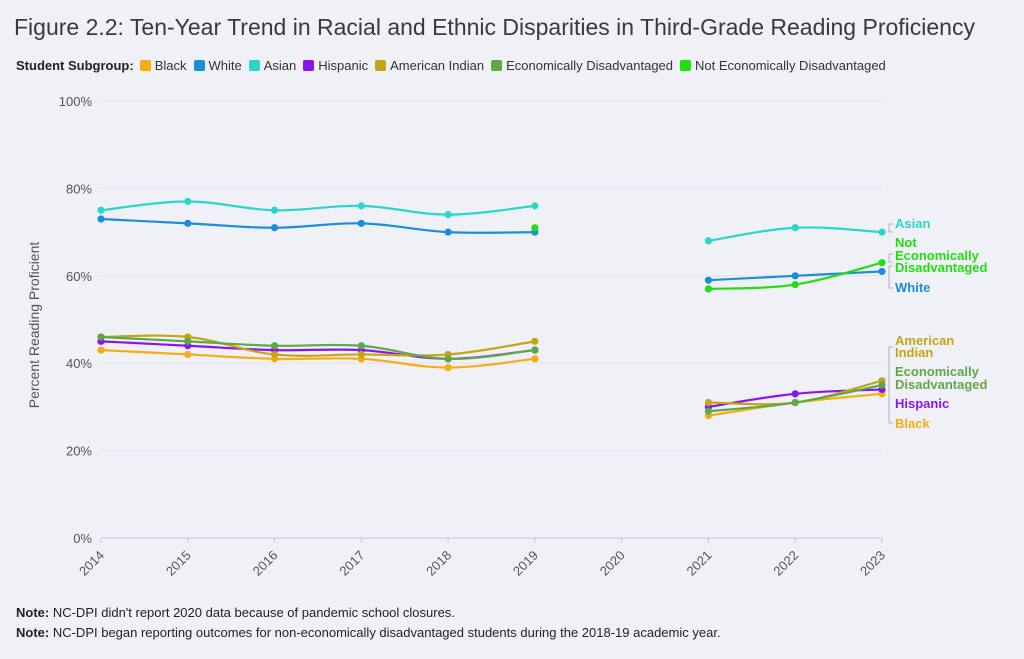 This screenshot has width=1024, height=659. I want to click on legend-label-asian: Asian, so click(280, 65).